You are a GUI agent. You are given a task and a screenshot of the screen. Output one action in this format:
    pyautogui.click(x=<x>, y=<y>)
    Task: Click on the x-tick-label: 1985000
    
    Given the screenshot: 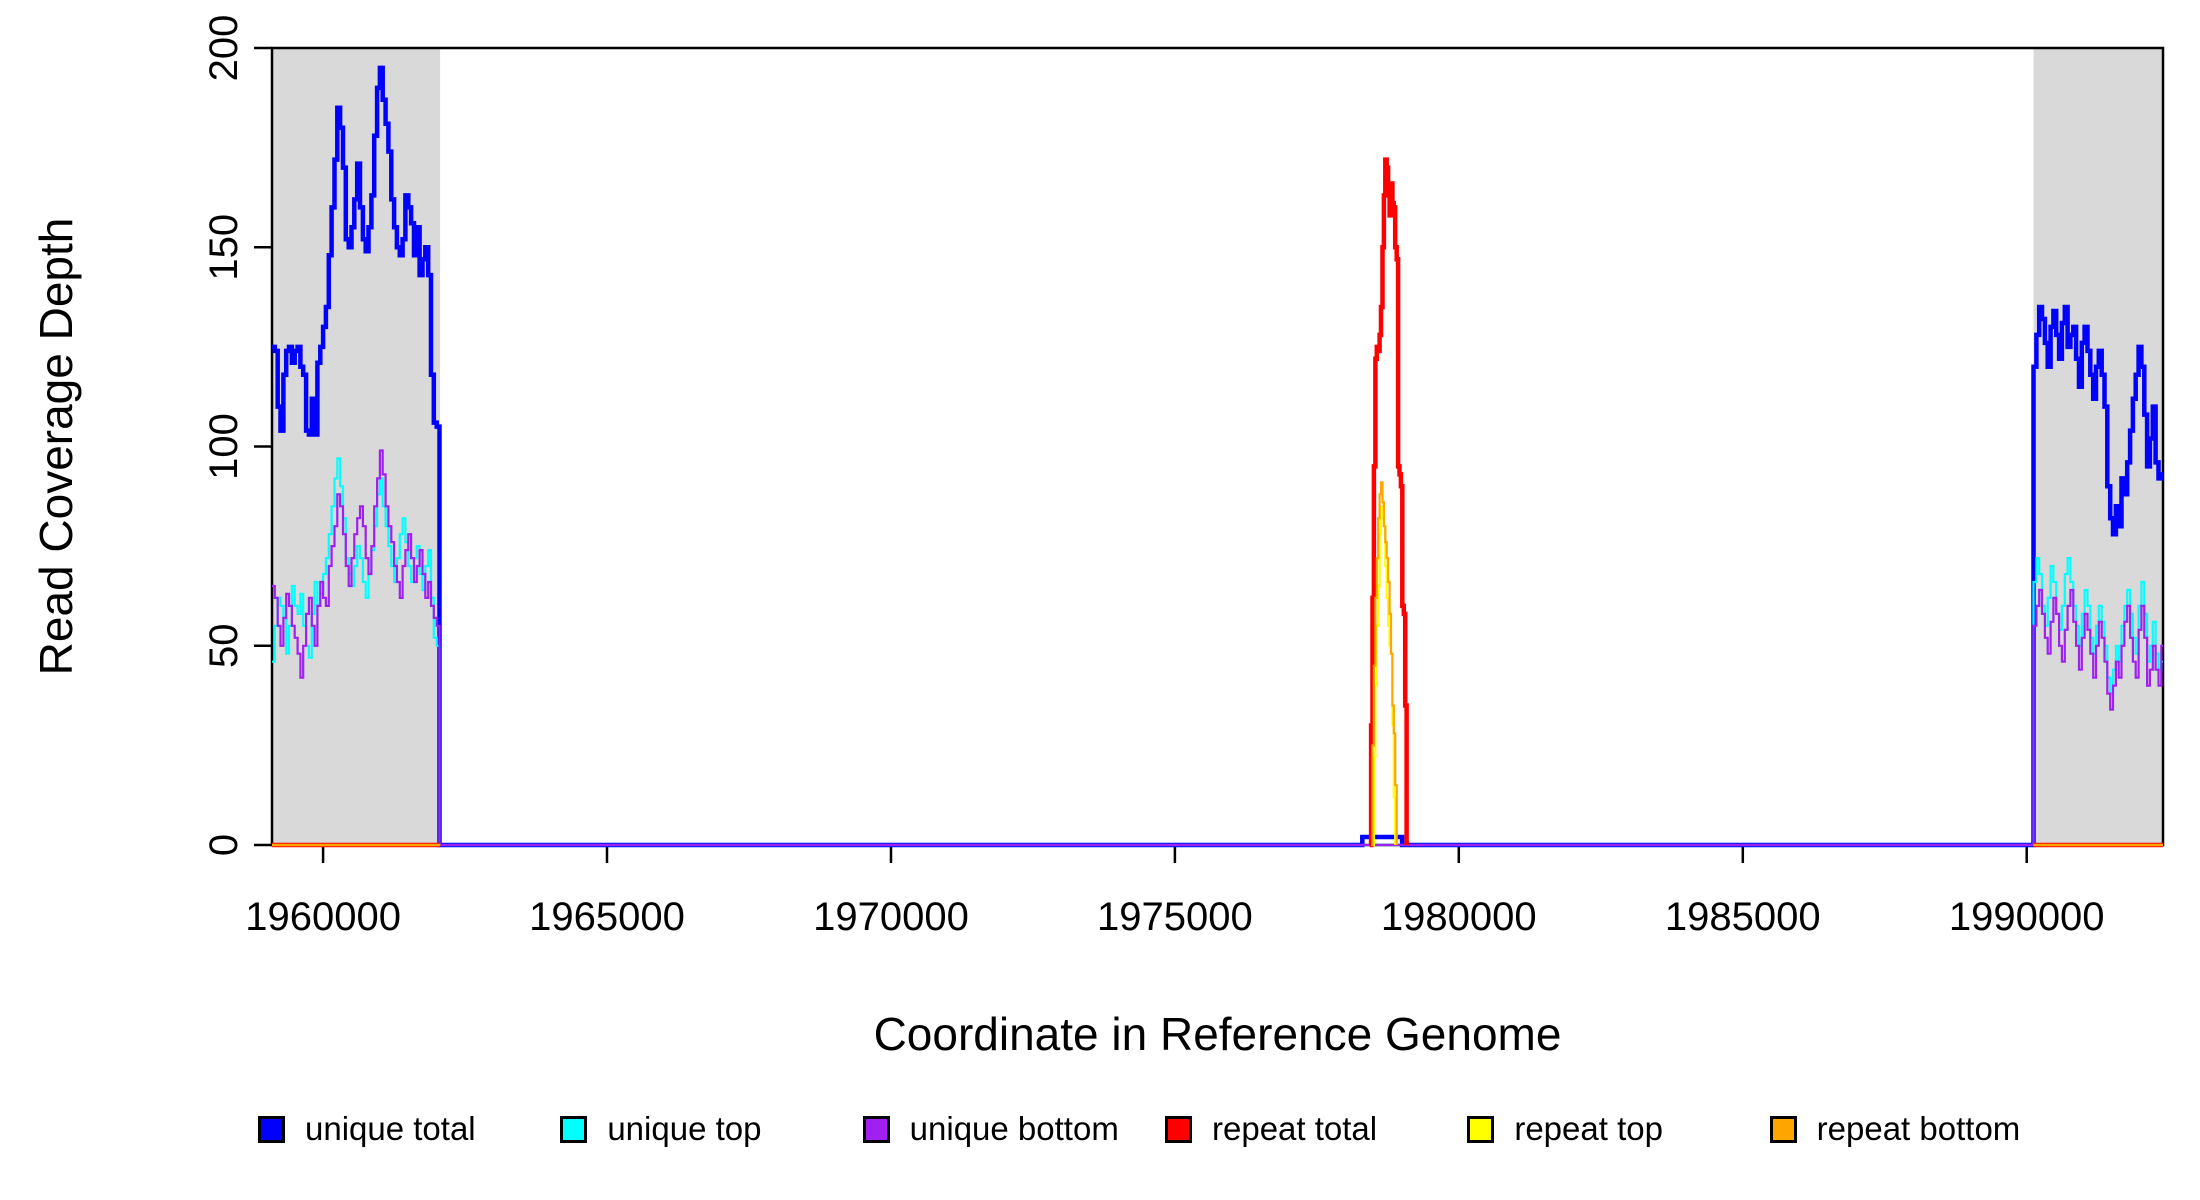 What is the action you would take?
    pyautogui.click(x=1743, y=917)
    